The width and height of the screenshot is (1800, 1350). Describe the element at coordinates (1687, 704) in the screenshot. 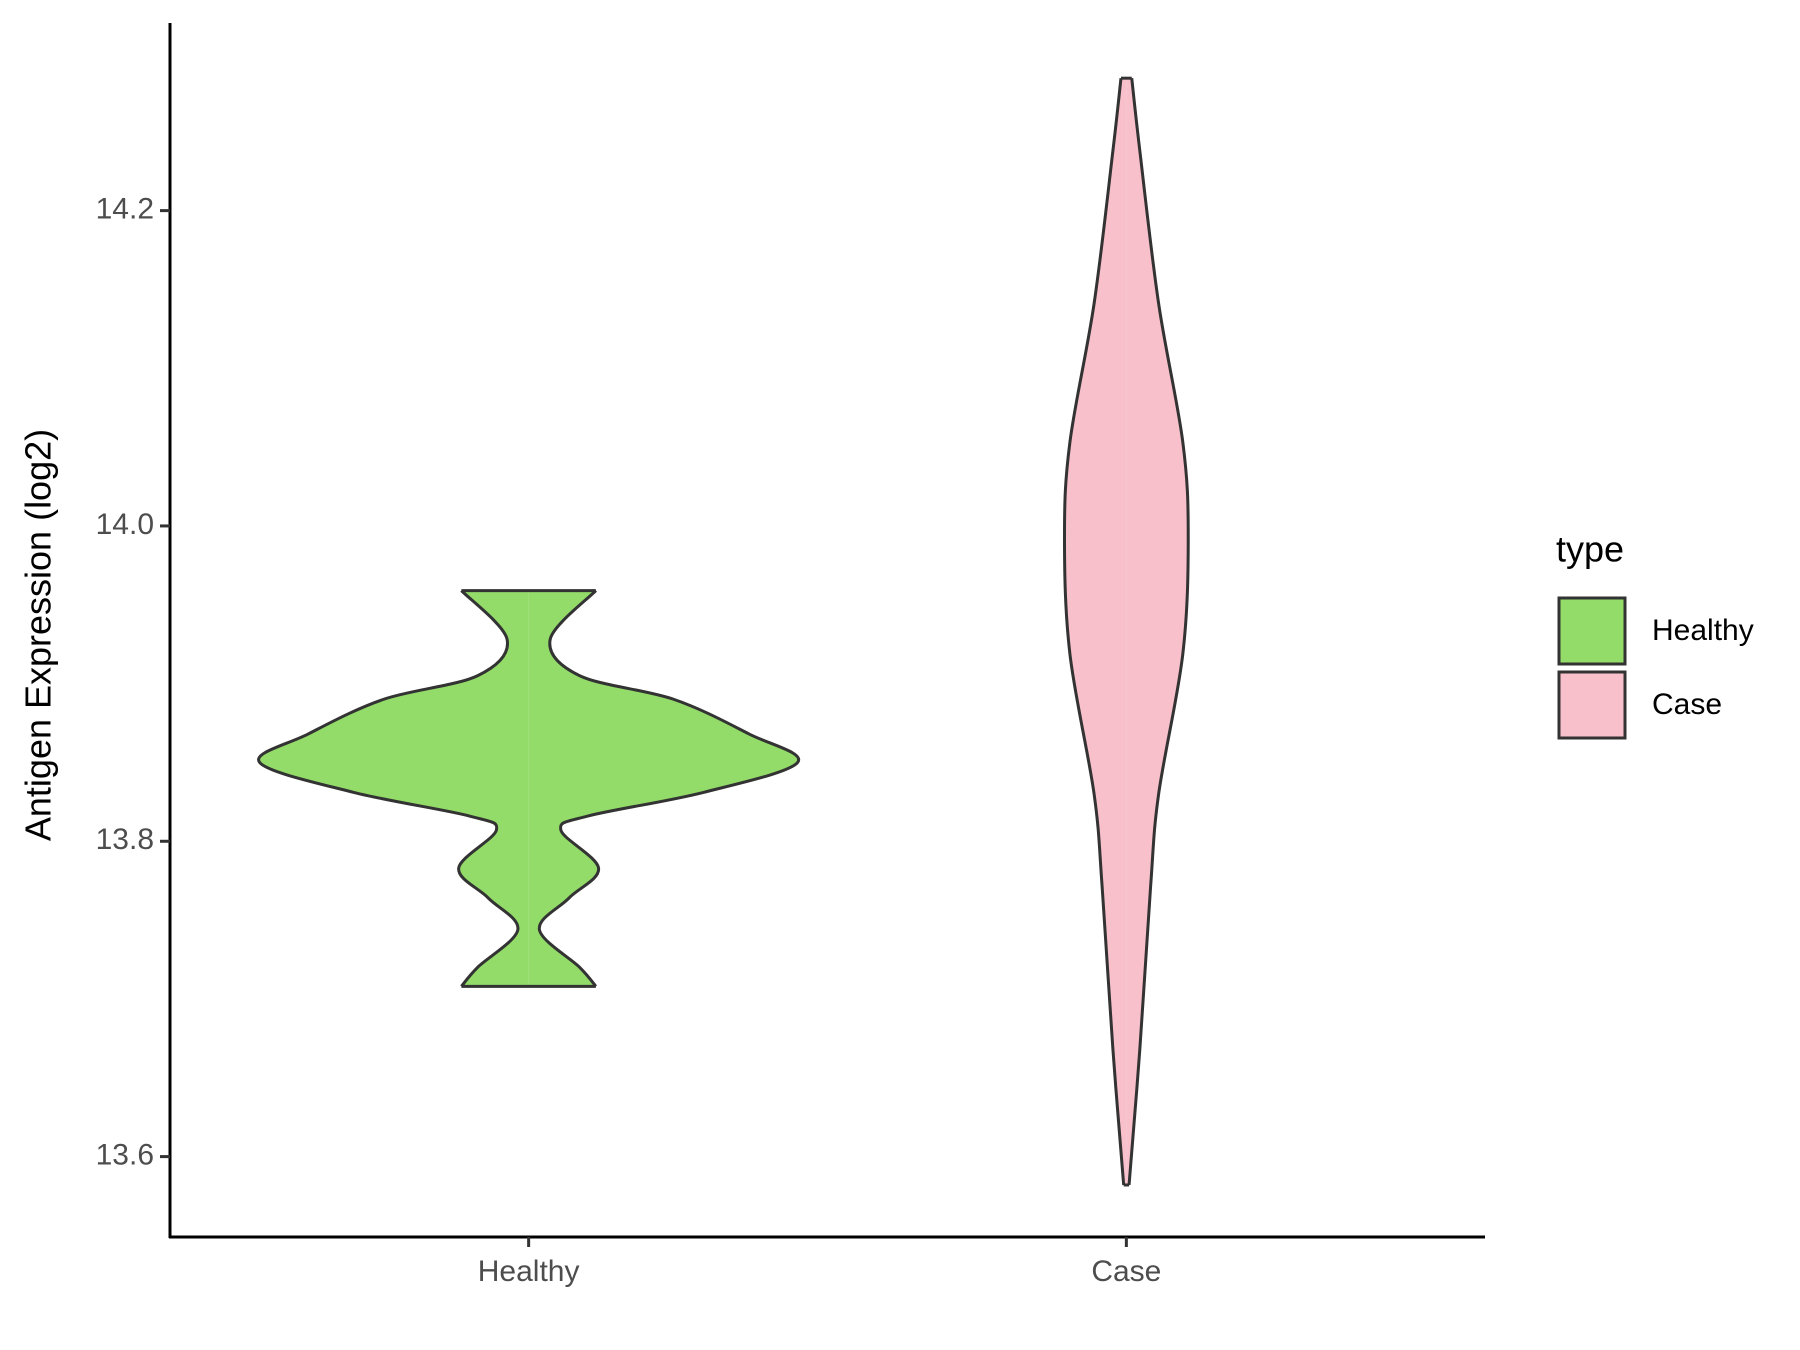

I see `legend-label: Case` at that location.